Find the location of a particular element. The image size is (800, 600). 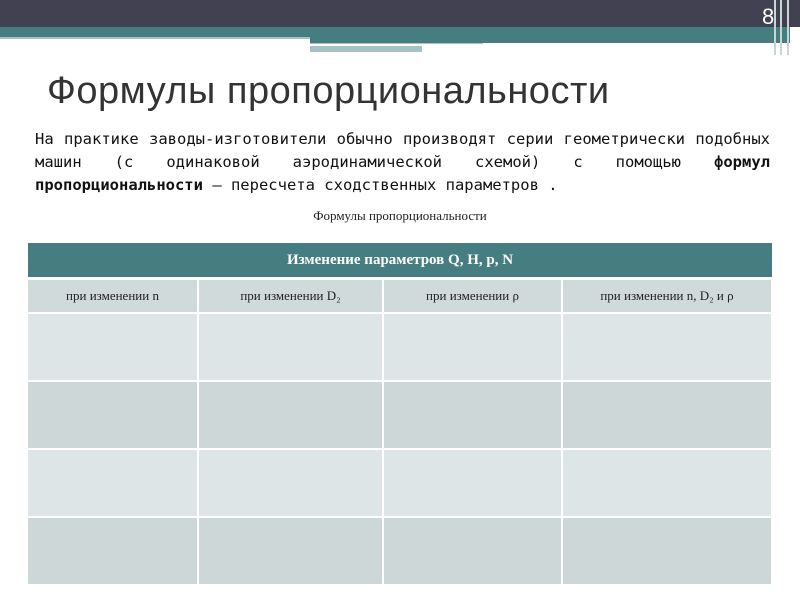

bold-term: формул пропорциональности is located at coordinates (402, 173).